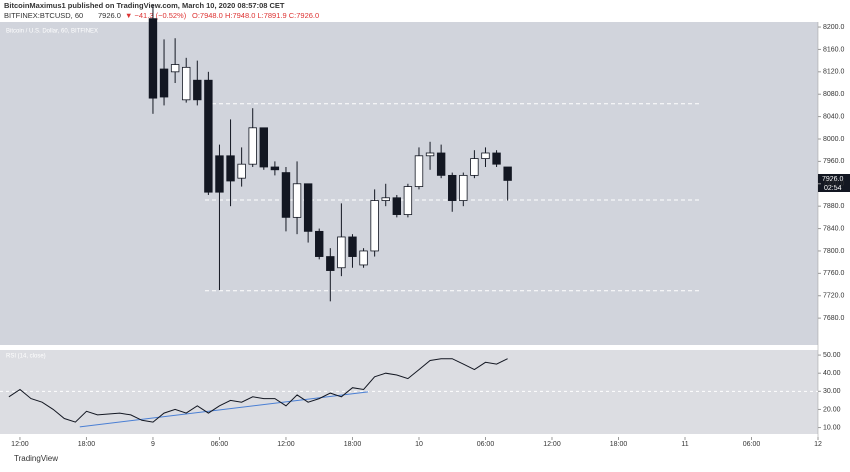 The width and height of the screenshot is (850, 472). Describe the element at coordinates (834, 49) in the screenshot. I see `y-tick-label: 8160.0` at that location.